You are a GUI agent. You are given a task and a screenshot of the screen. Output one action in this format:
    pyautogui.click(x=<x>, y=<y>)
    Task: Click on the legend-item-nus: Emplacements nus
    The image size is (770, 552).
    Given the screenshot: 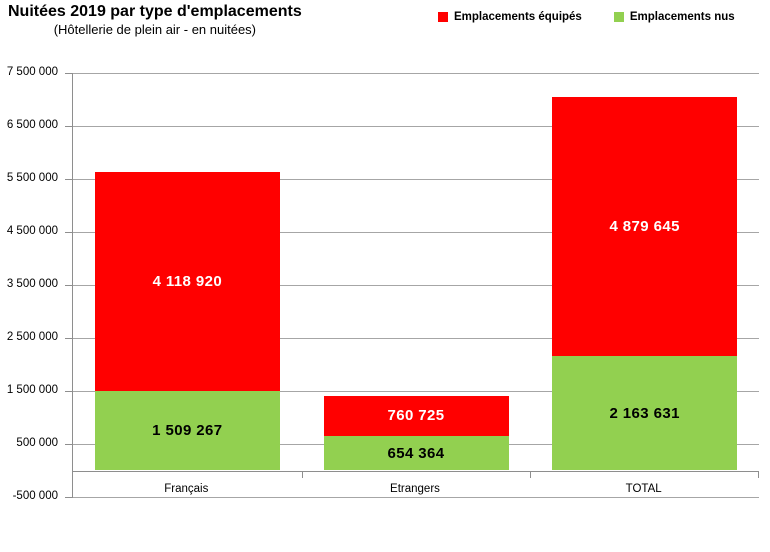 What is the action you would take?
    pyautogui.click(x=674, y=17)
    